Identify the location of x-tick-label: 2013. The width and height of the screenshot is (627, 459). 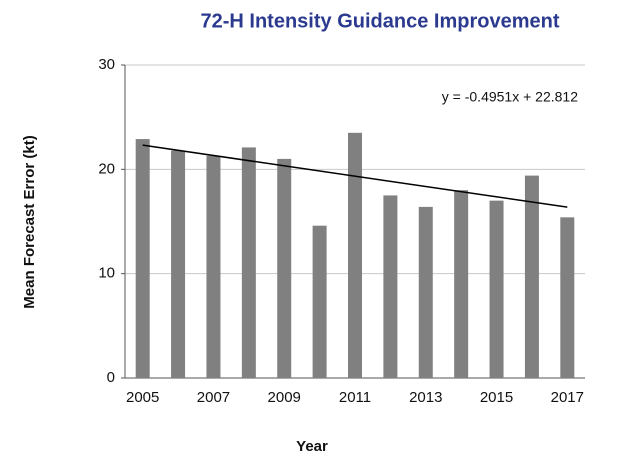
(425, 397).